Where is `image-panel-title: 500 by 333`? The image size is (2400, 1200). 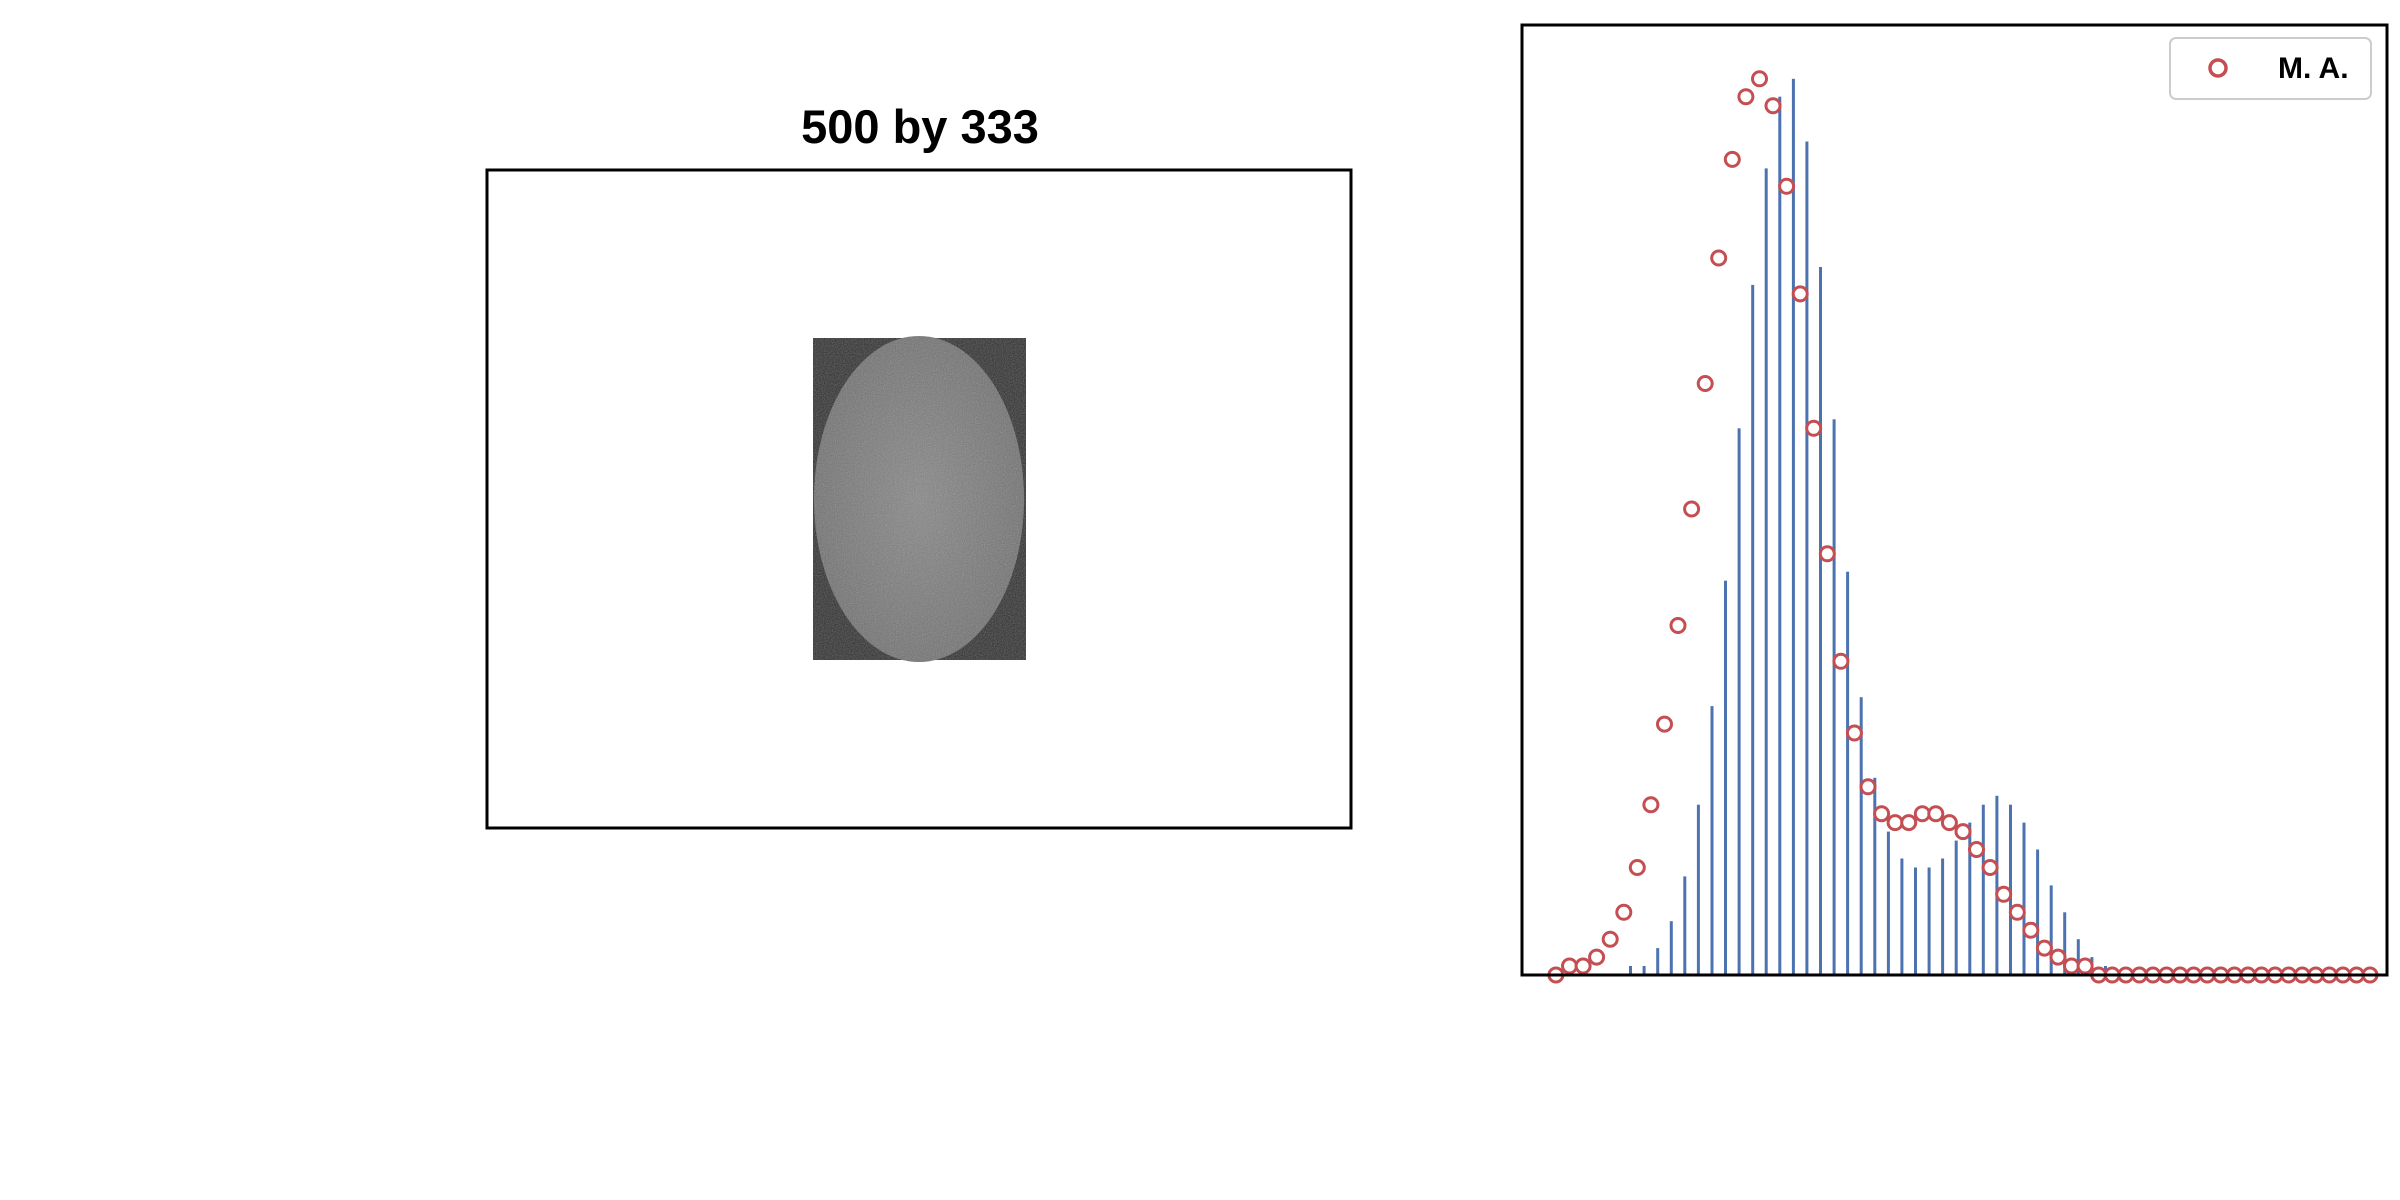
image-panel-title: 500 by 333 is located at coordinates (920, 126).